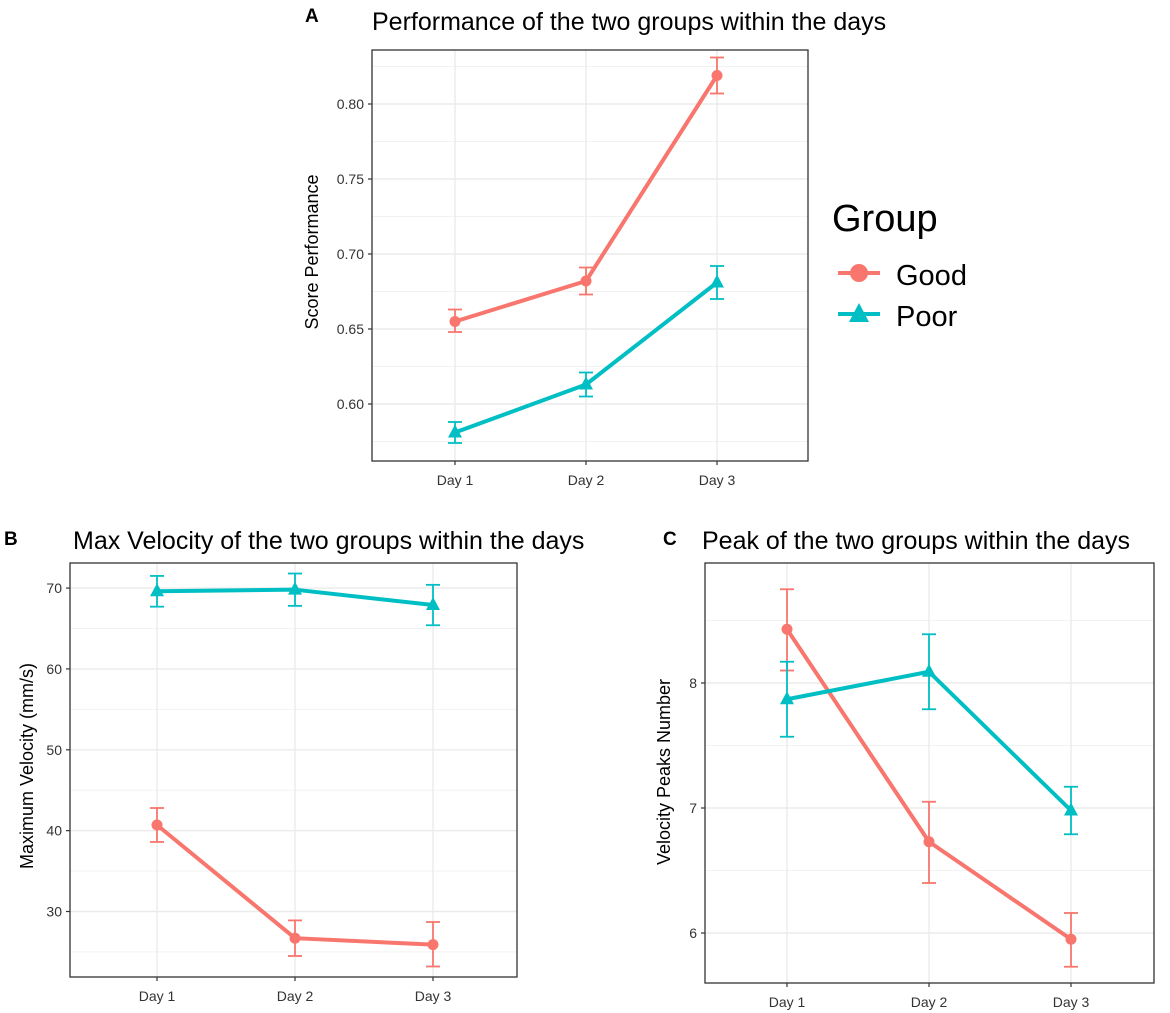 Image resolution: width=1170 pixels, height=1013 pixels. Describe the element at coordinates (1071, 1002) in the screenshot. I see `panel-c-x-tick-label: Day 3` at that location.